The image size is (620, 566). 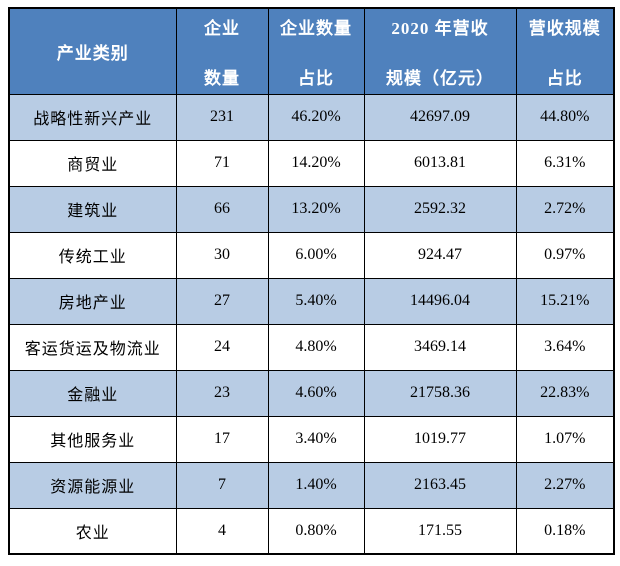 What do you see at coordinates (222, 393) in the screenshot?
I see `cell-count: 23` at bounding box center [222, 393].